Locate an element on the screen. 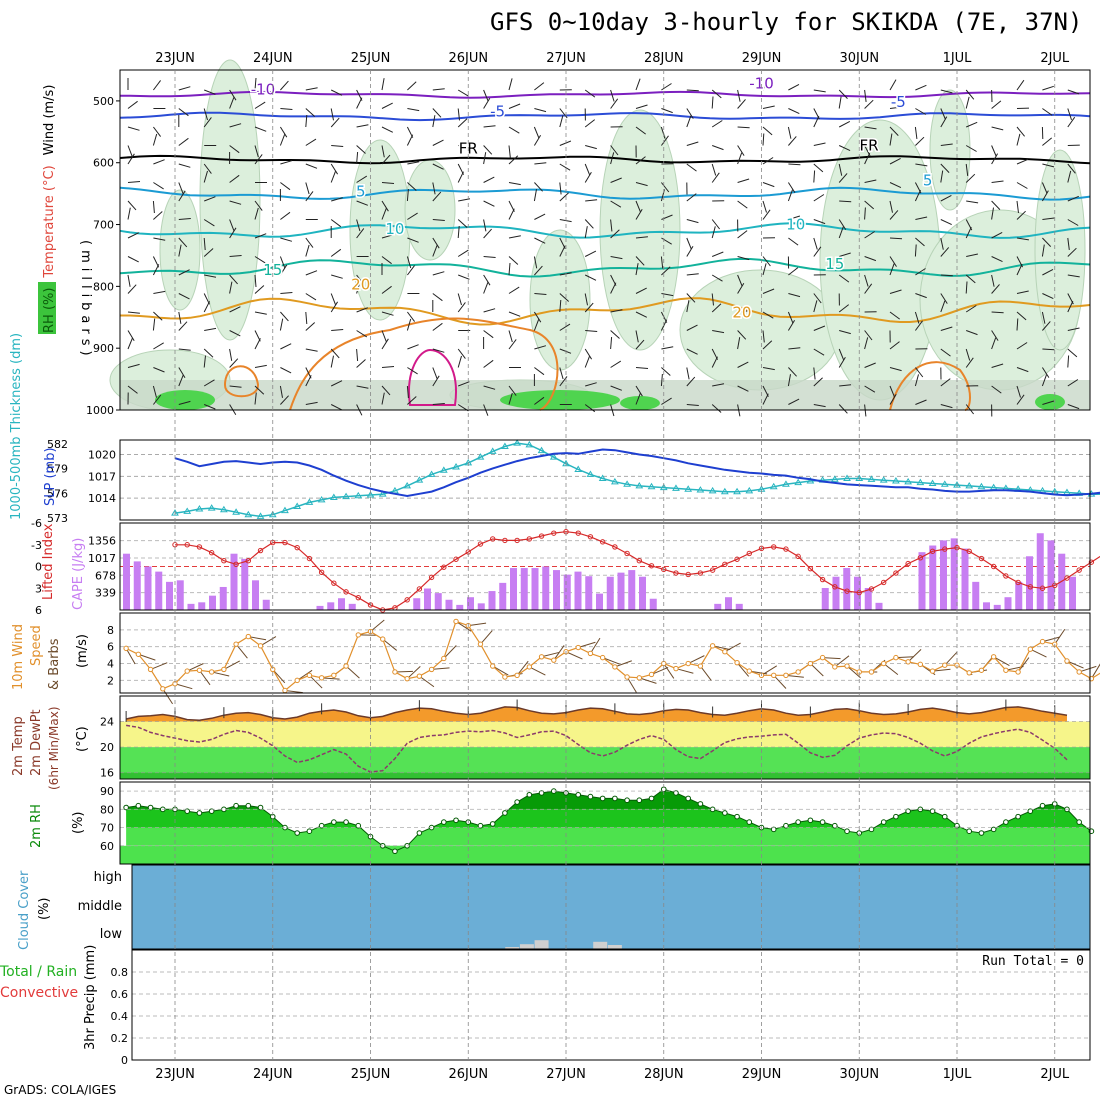 The image size is (1100, 1100). precip-ylabel-1: Total / Rain is located at coordinates (38, 972).